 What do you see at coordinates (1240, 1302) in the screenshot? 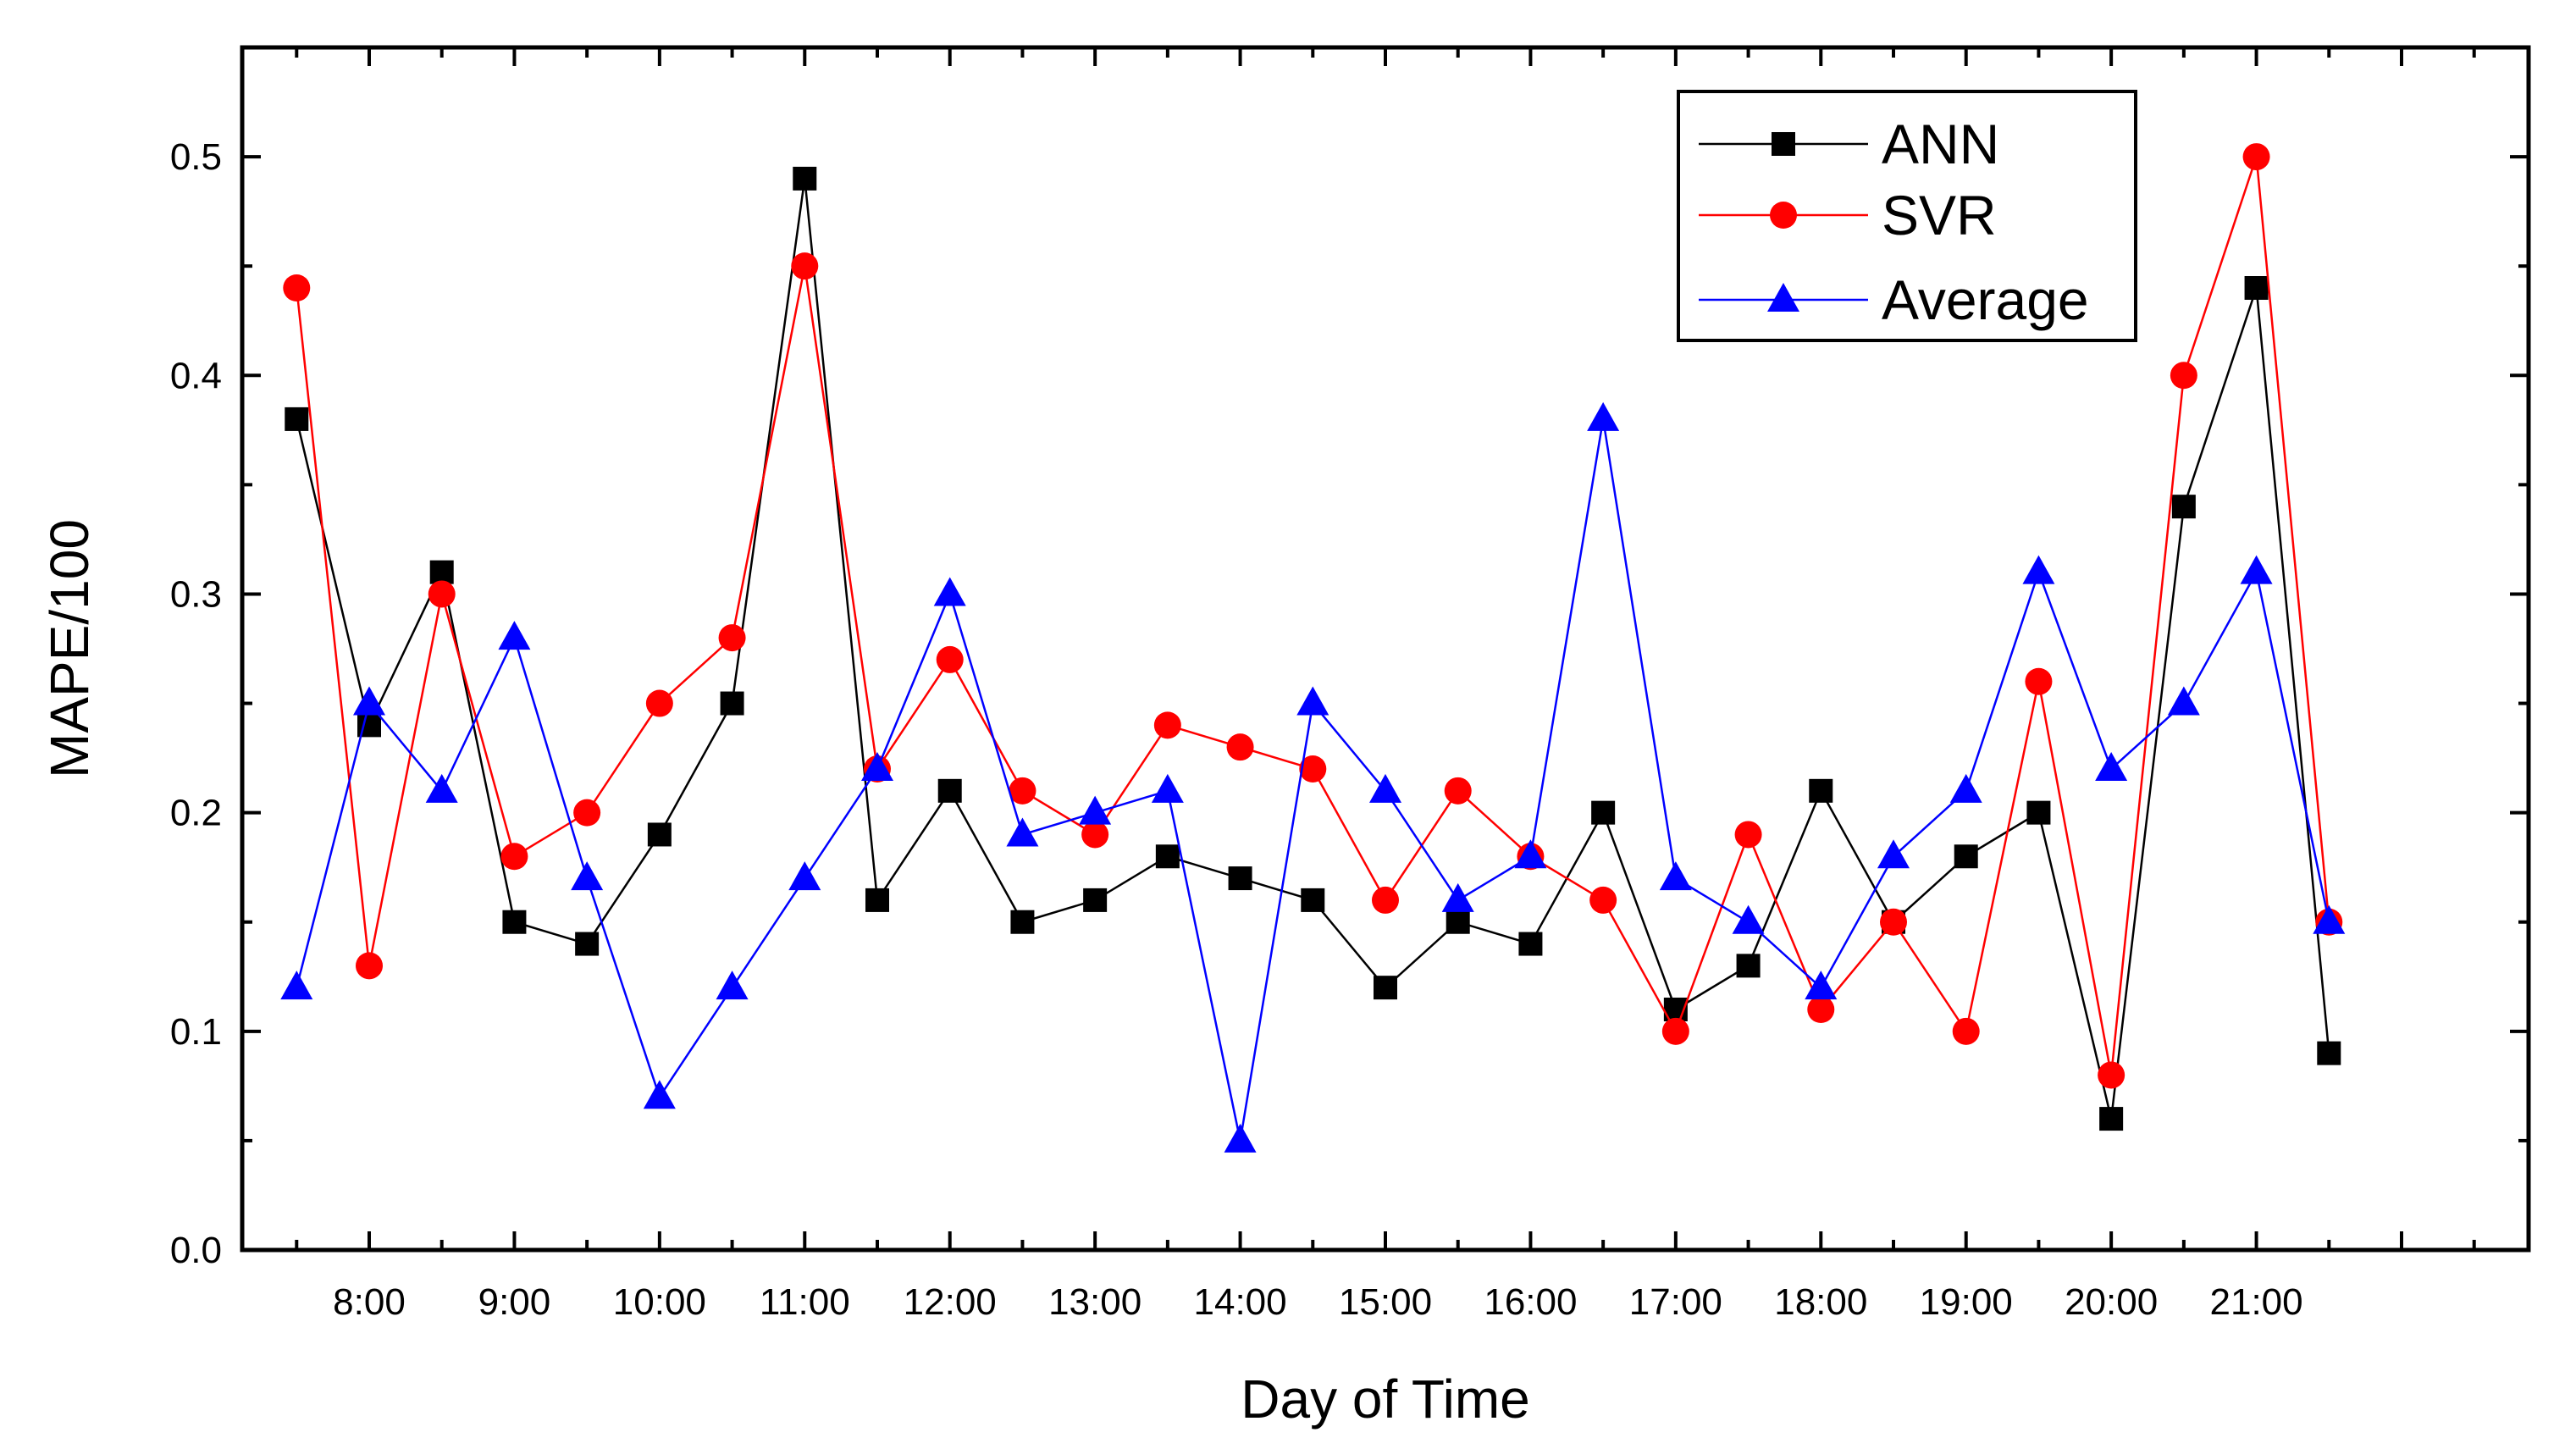
I see `x-tick-label: 14:00` at bounding box center [1240, 1302].